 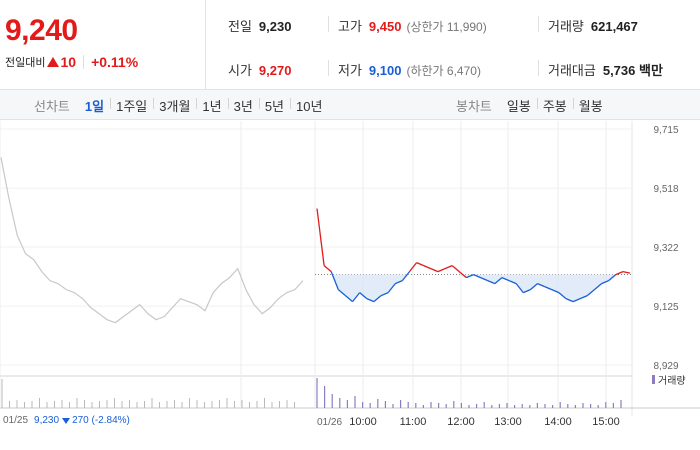 I want to click on volume-legend-text: 거래량, so click(x=672, y=381).